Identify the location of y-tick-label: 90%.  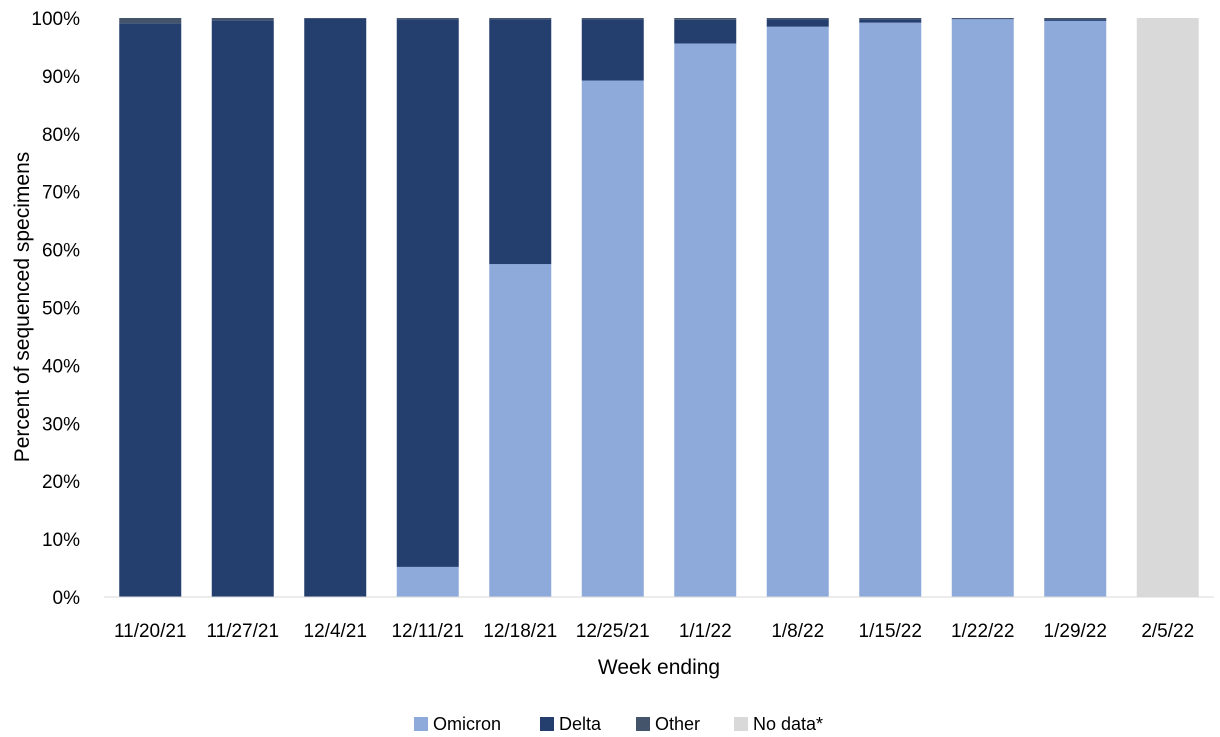
(61, 77).